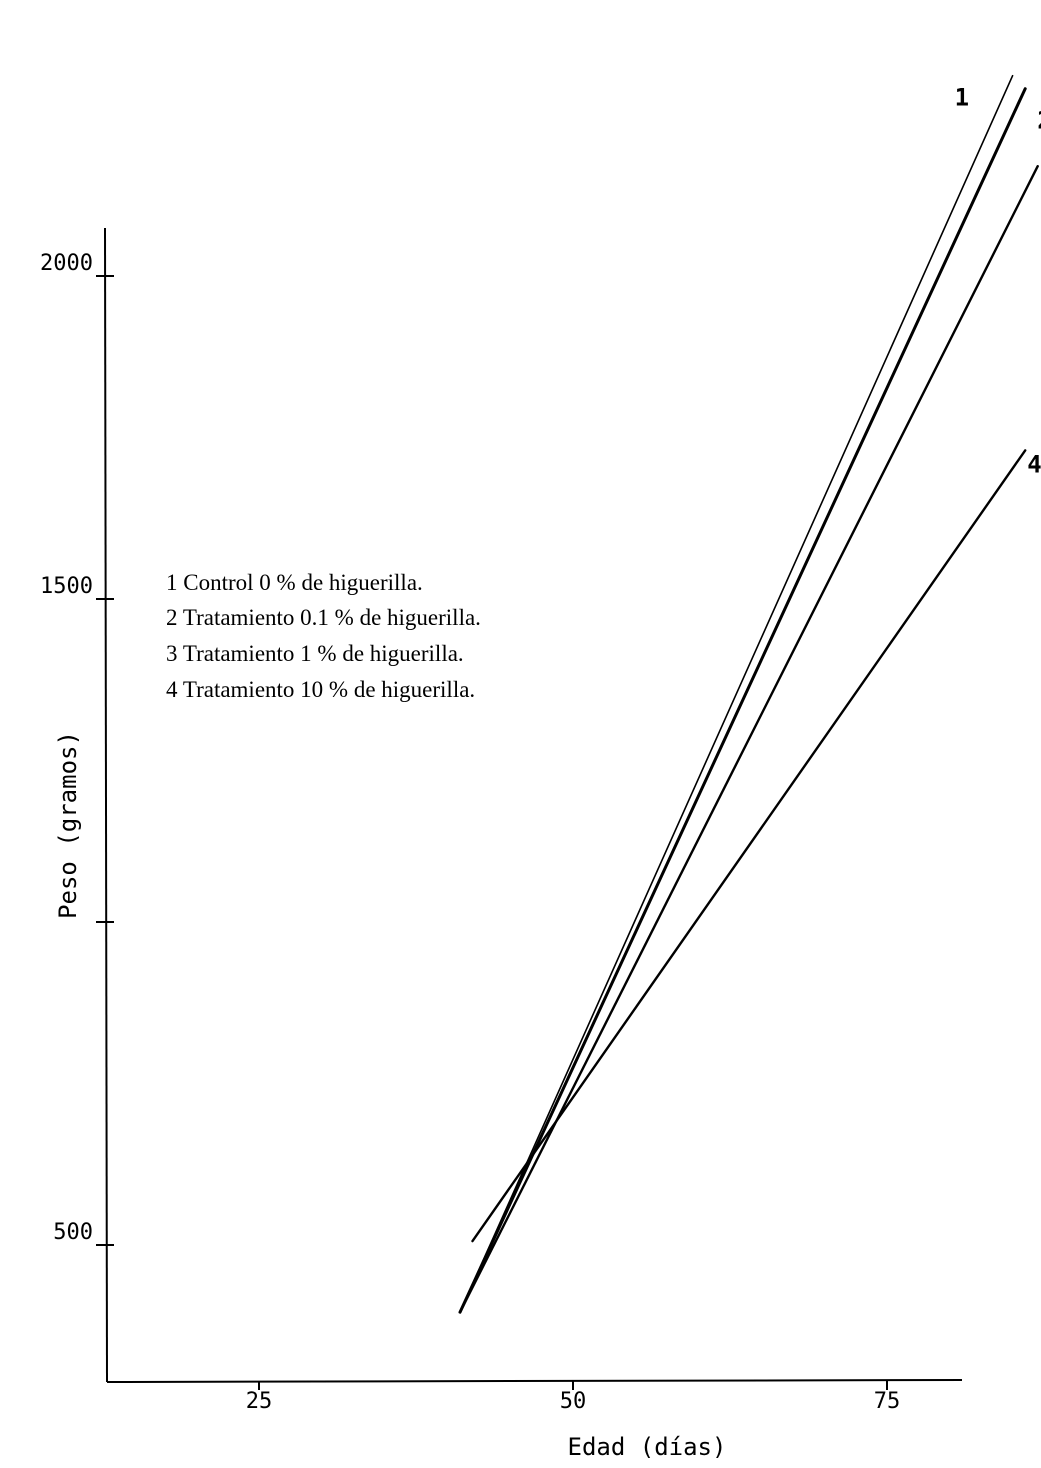  Describe the element at coordinates (68, 825) in the screenshot. I see `y-axis-title: Peso (gramos)` at that location.